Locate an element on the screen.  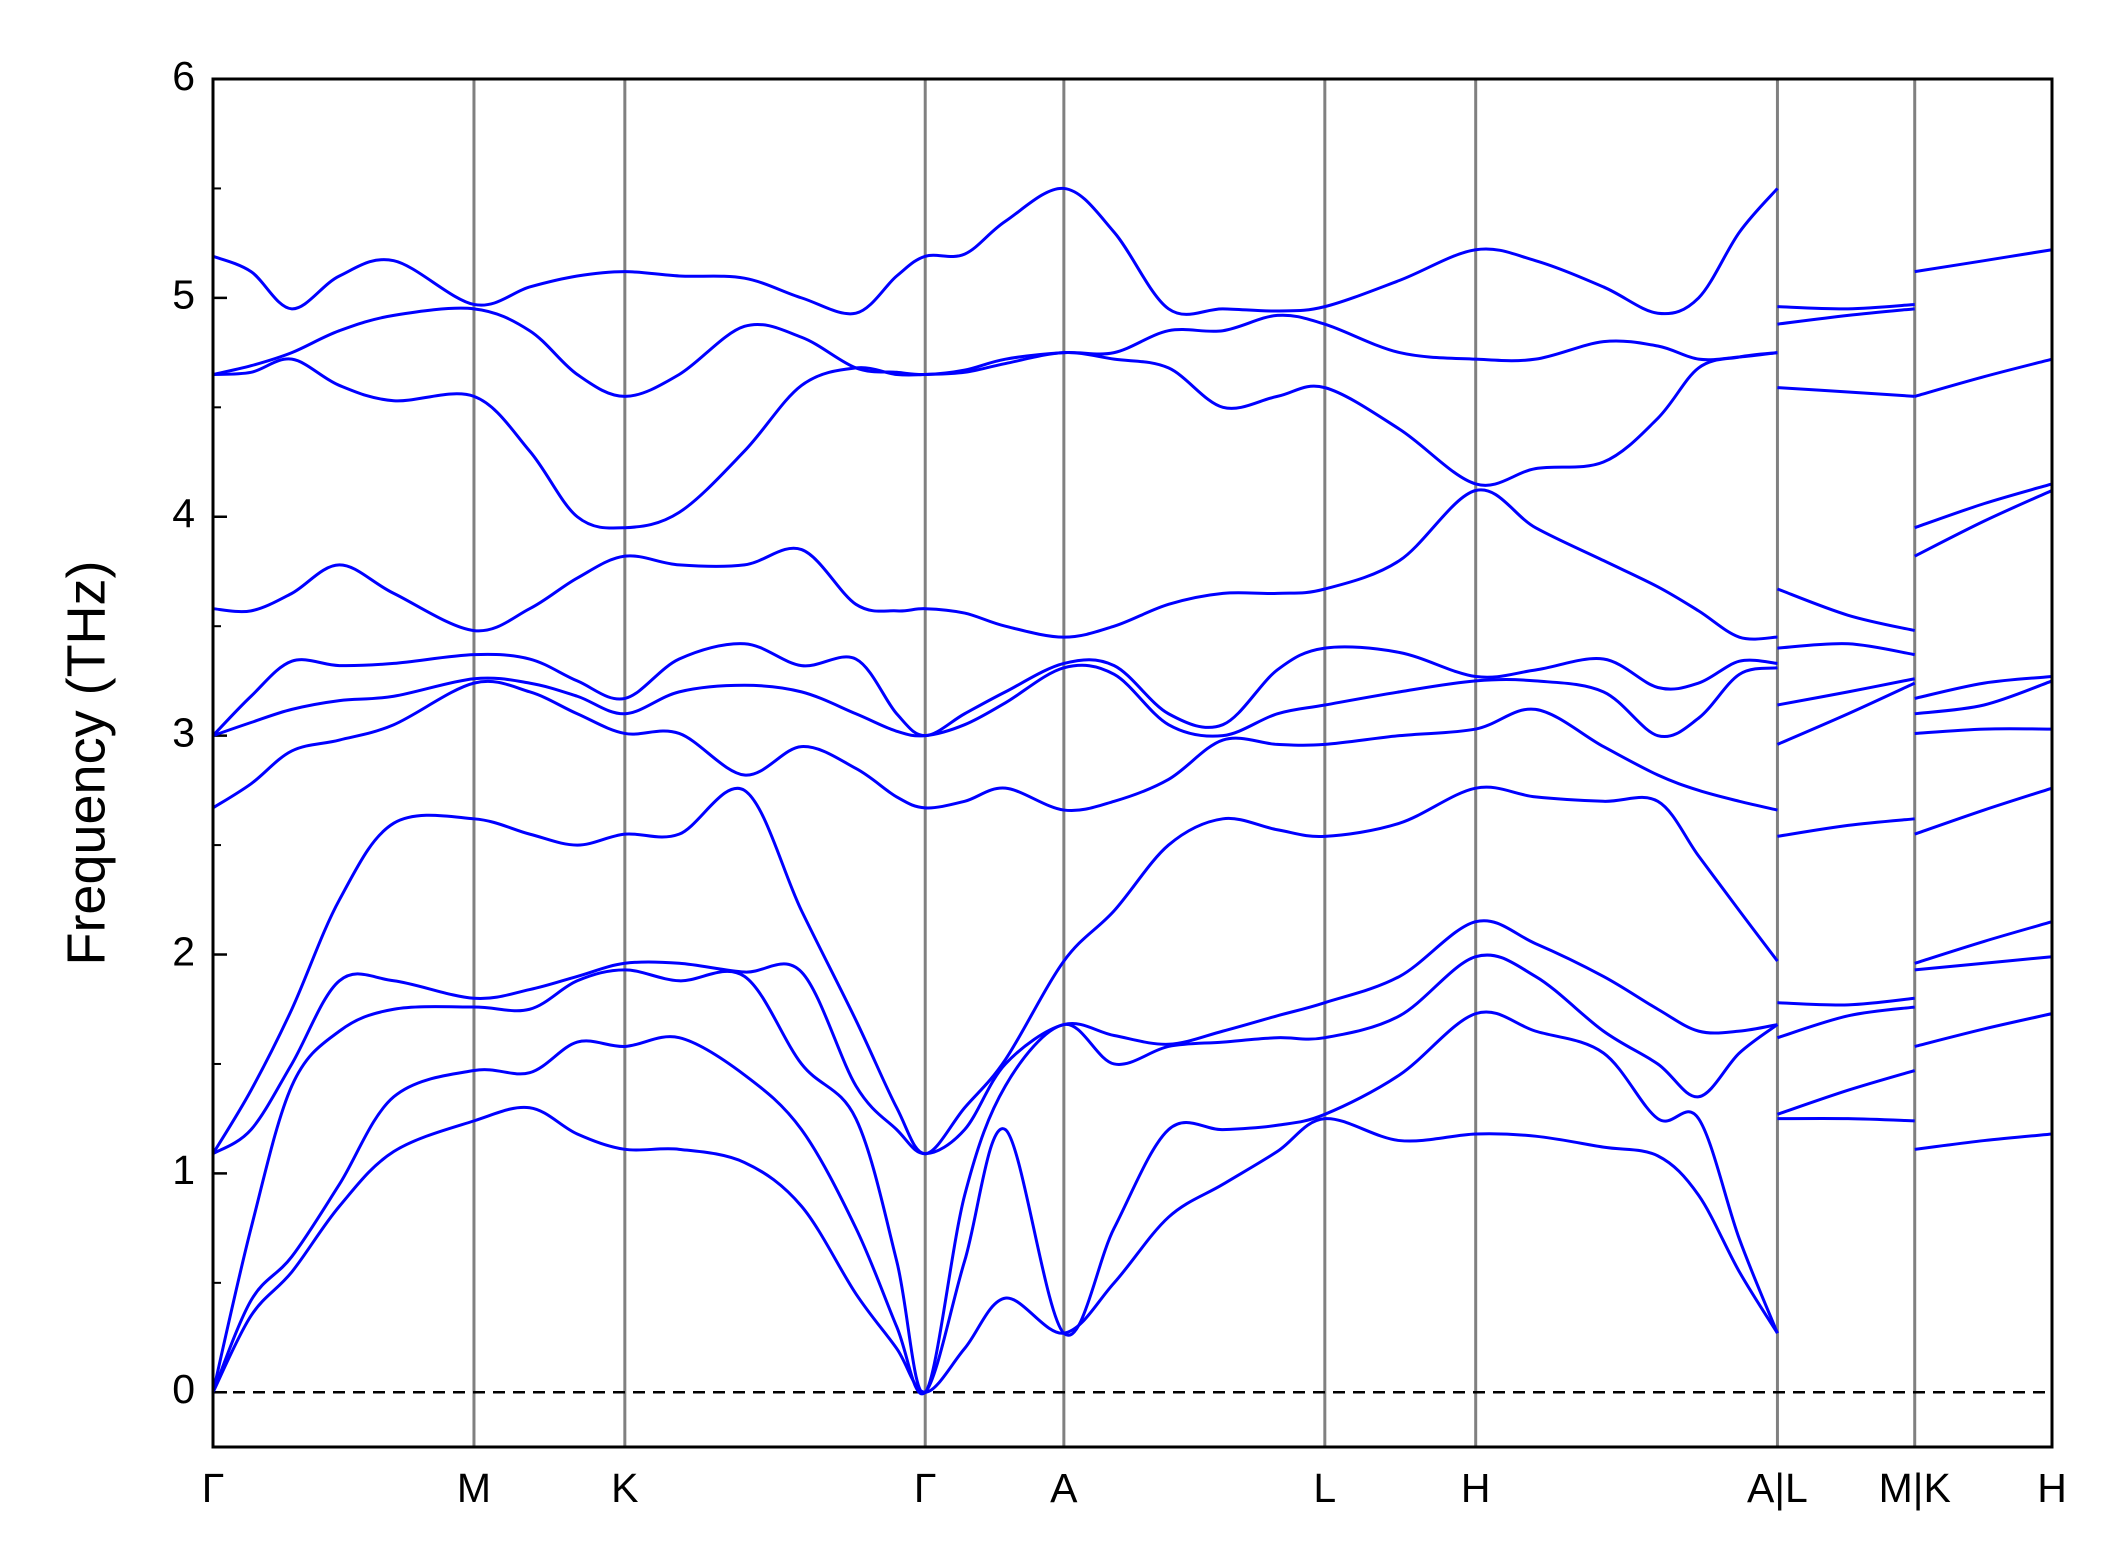
y-tick-label: 6 is located at coordinates (183, 76).